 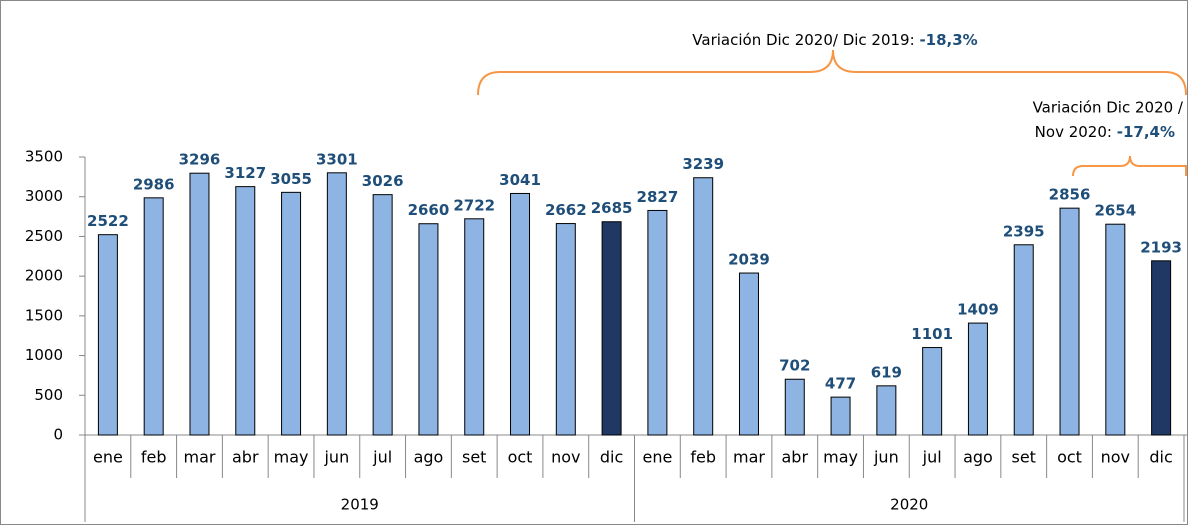 What do you see at coordinates (1070, 195) in the screenshot?
I see `value-label: 2856` at bounding box center [1070, 195].